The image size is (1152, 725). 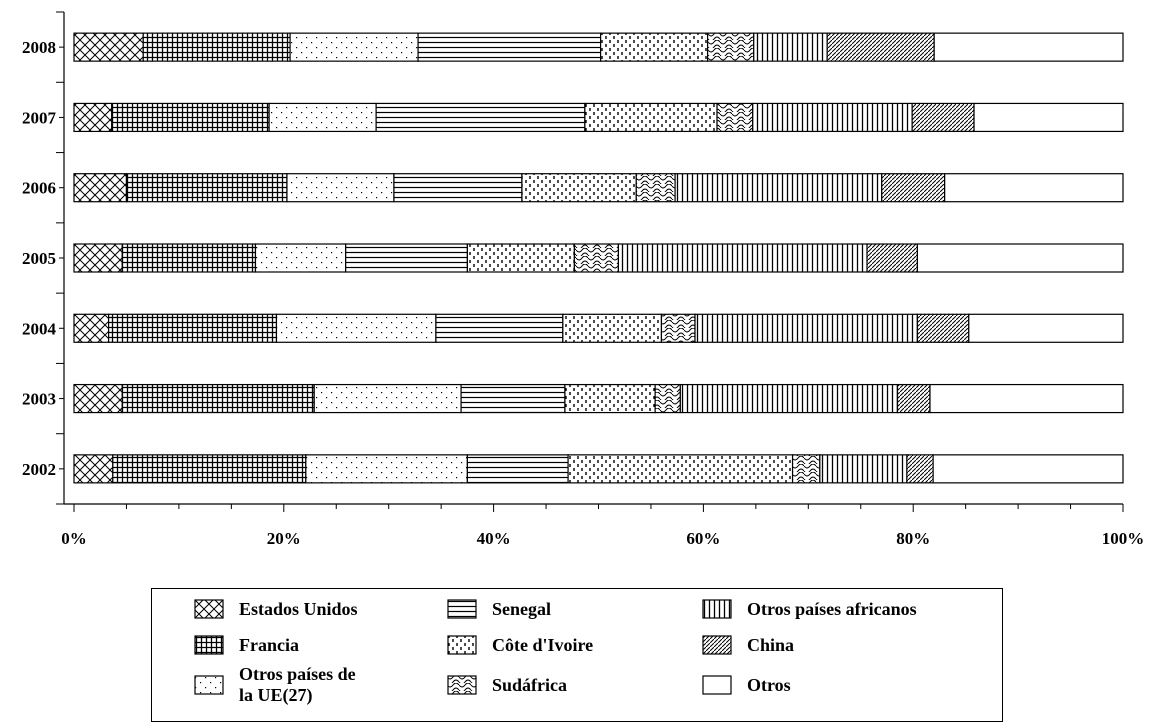 What do you see at coordinates (746, 685) in the screenshot?
I see `legend-item: Otros` at bounding box center [746, 685].